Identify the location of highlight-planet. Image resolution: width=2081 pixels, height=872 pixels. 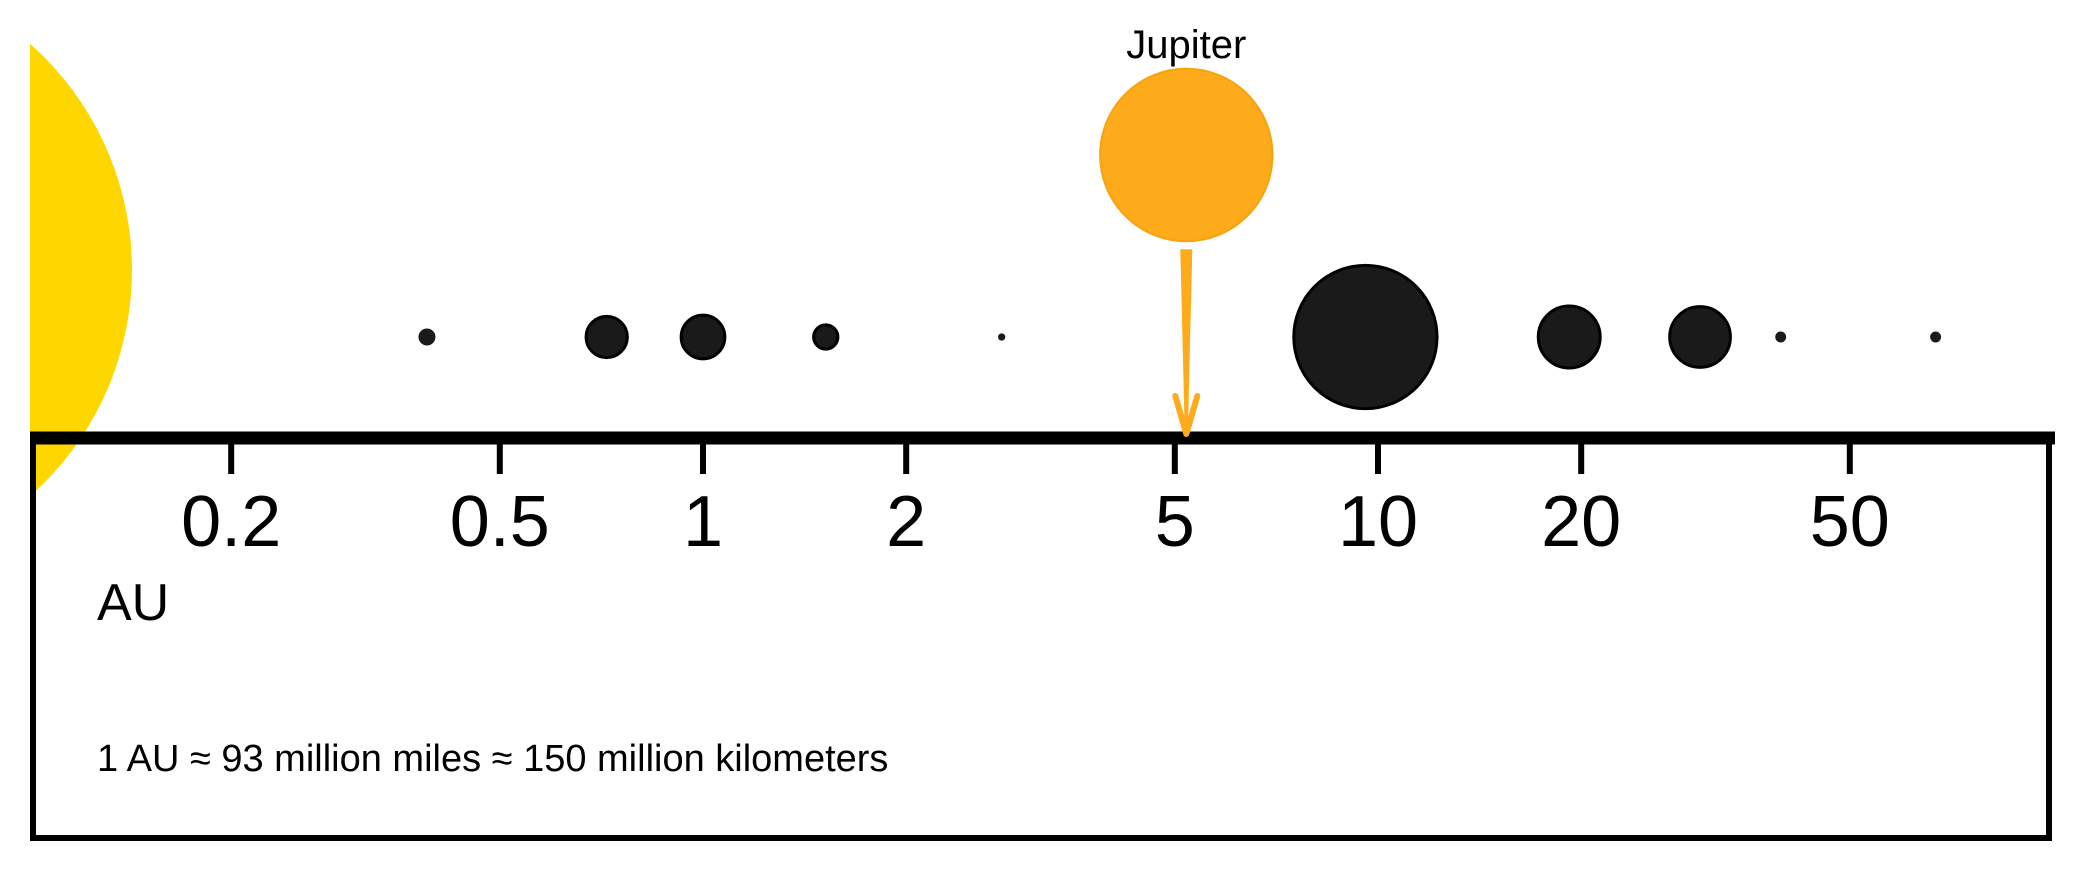
(1186, 155).